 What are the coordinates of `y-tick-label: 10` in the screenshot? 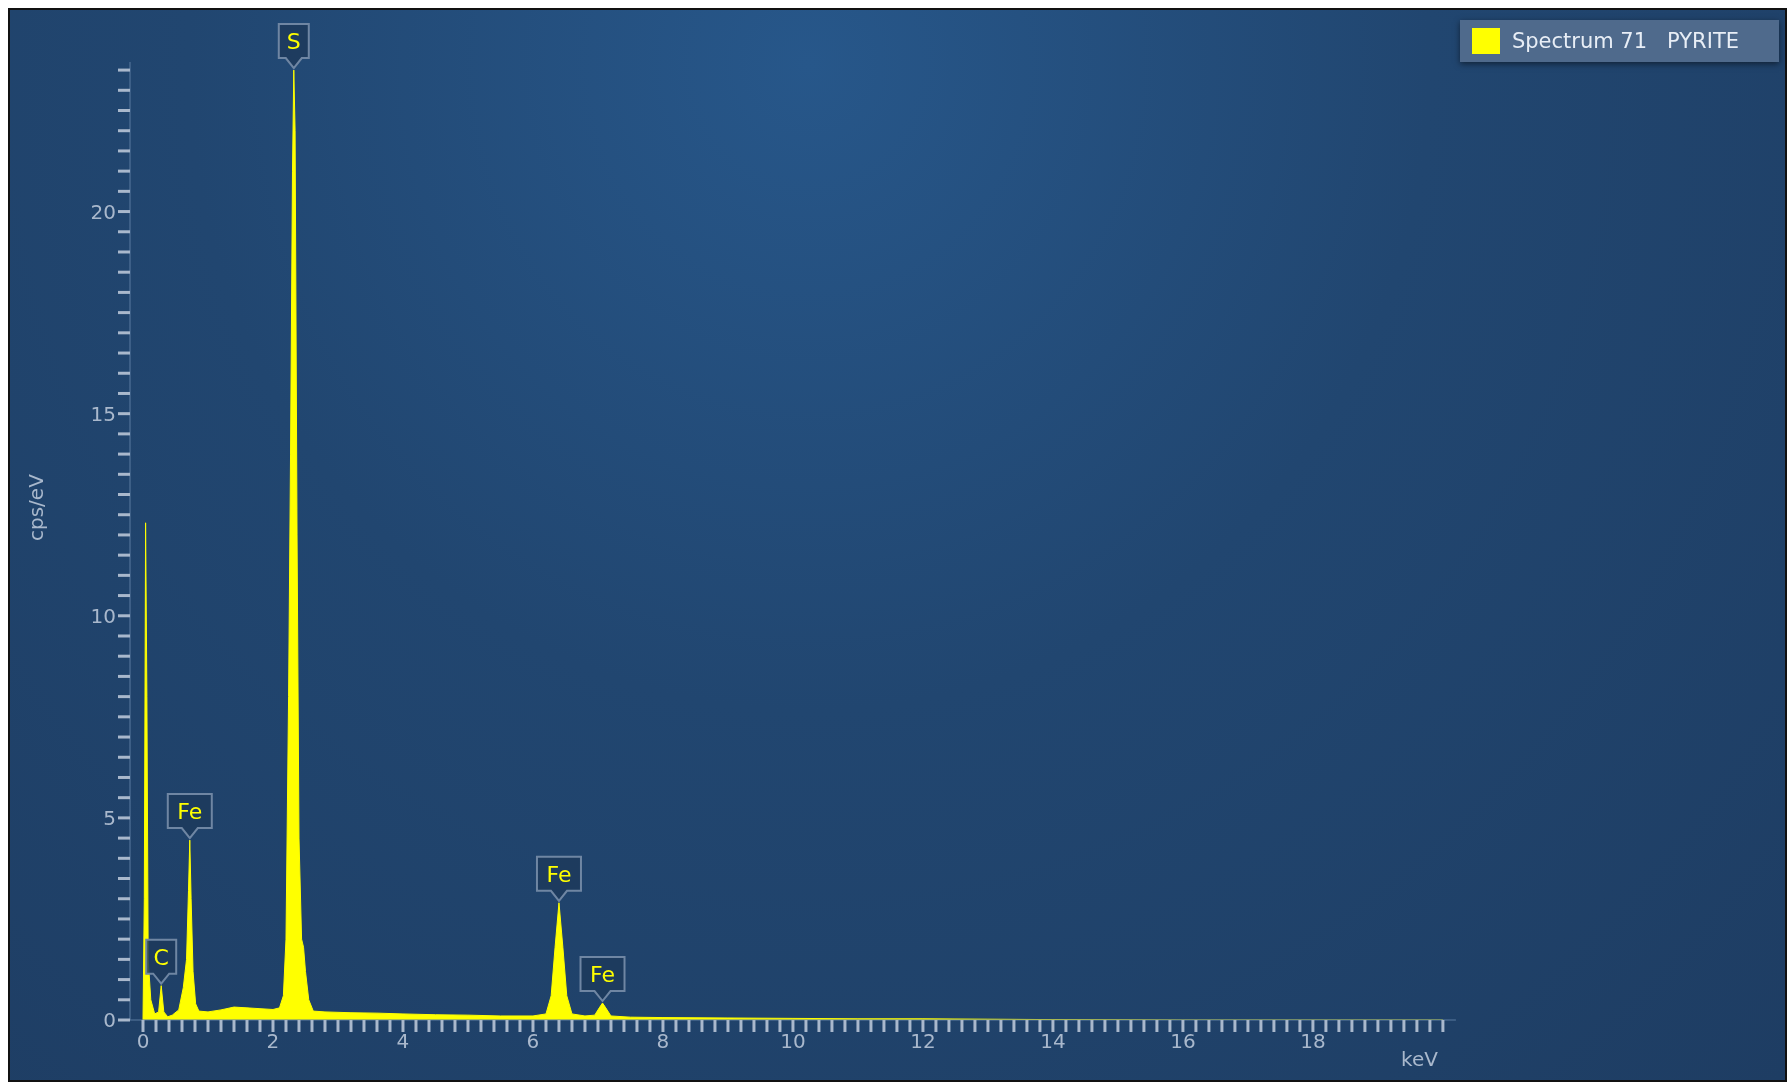 It's located at (103, 615).